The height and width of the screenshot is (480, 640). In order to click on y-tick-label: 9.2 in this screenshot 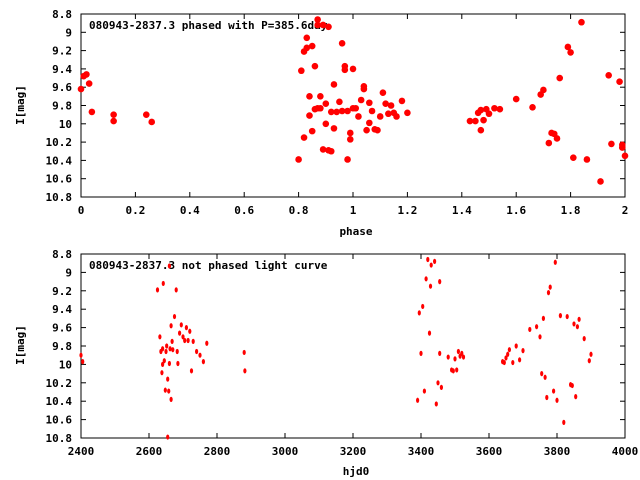, I will do `click(62, 291)`.